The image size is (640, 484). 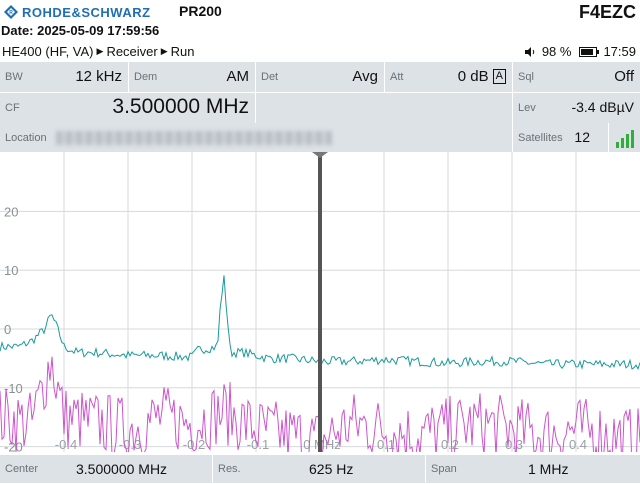 I want to click on lev-label: Lev, so click(x=527, y=108).